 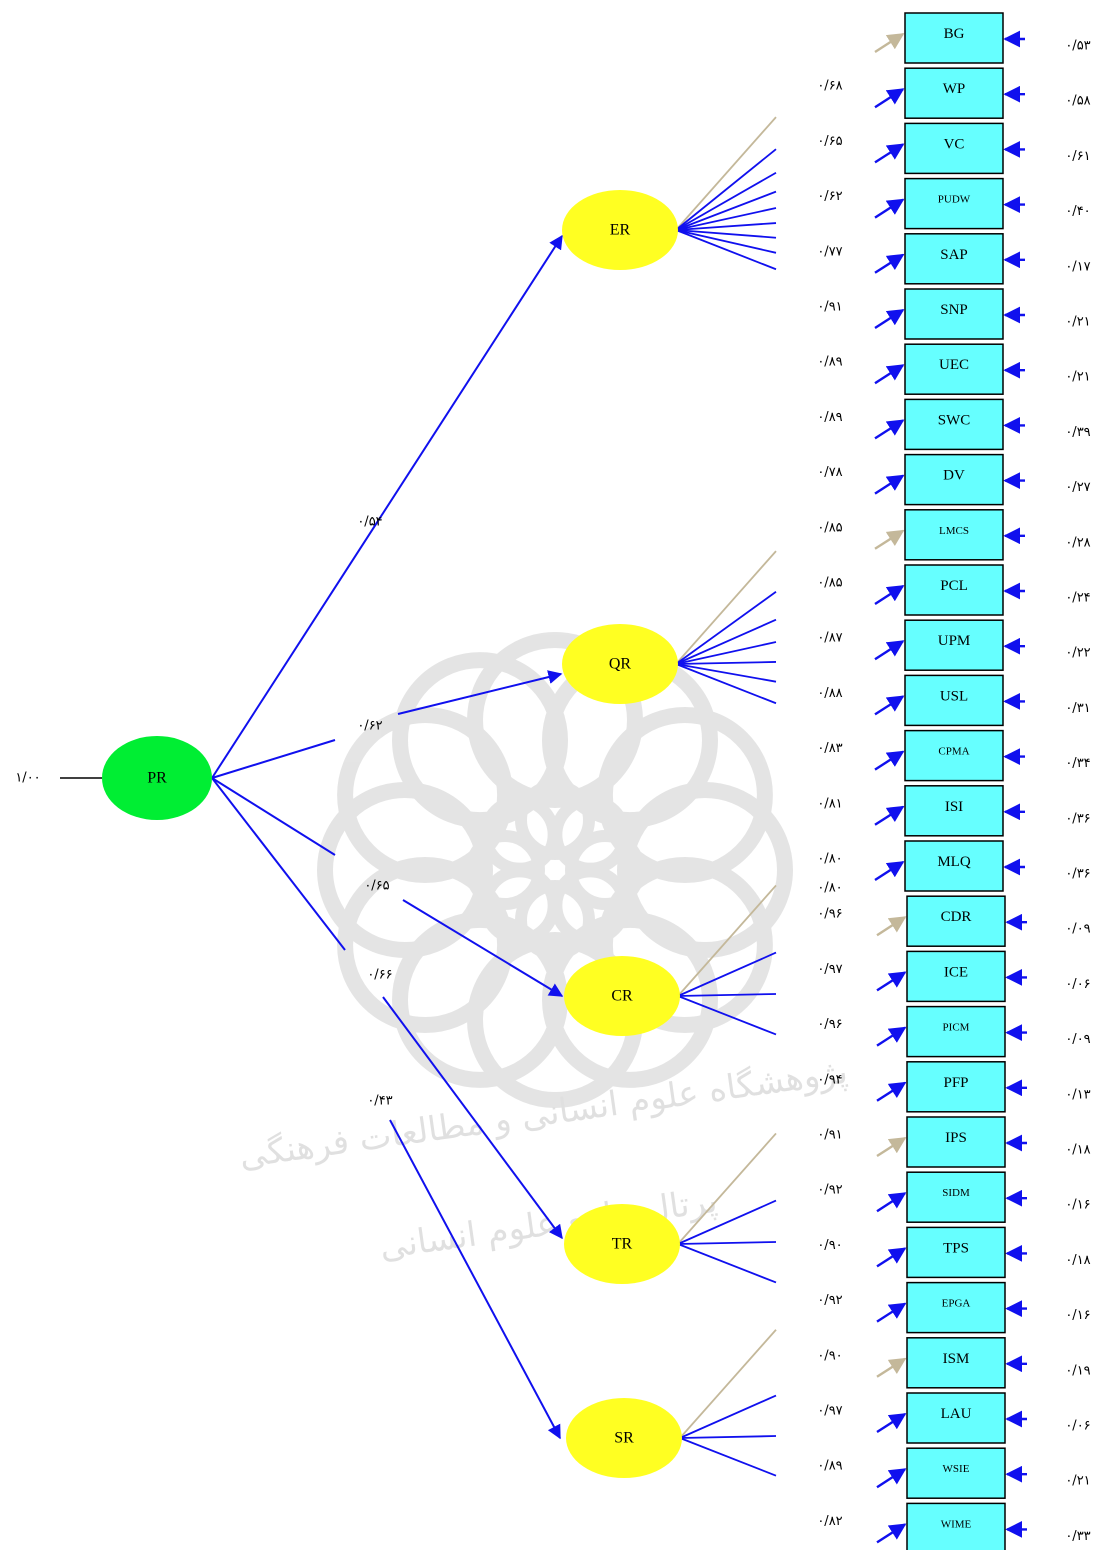 I want to click on indicator-box-uec, so click(x=954, y=369).